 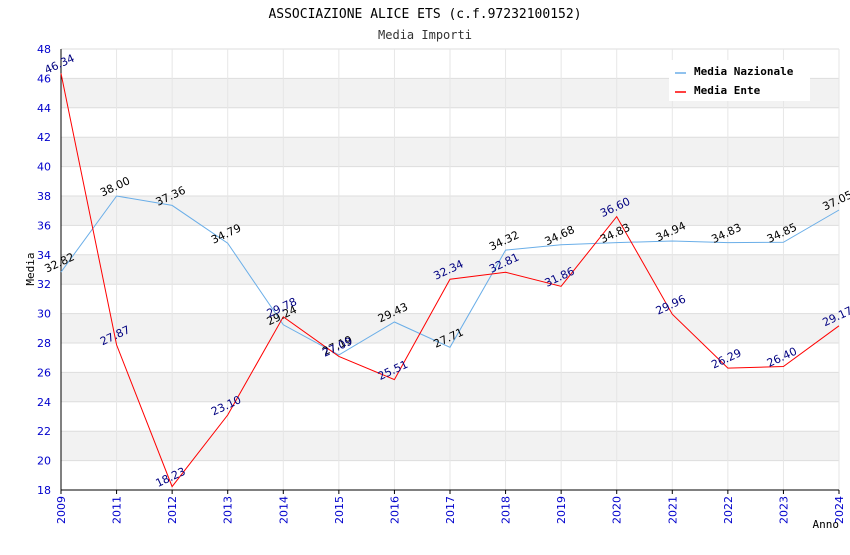 What do you see at coordinates (30, 268) in the screenshot?
I see `y-axis-label: Media` at bounding box center [30, 268].